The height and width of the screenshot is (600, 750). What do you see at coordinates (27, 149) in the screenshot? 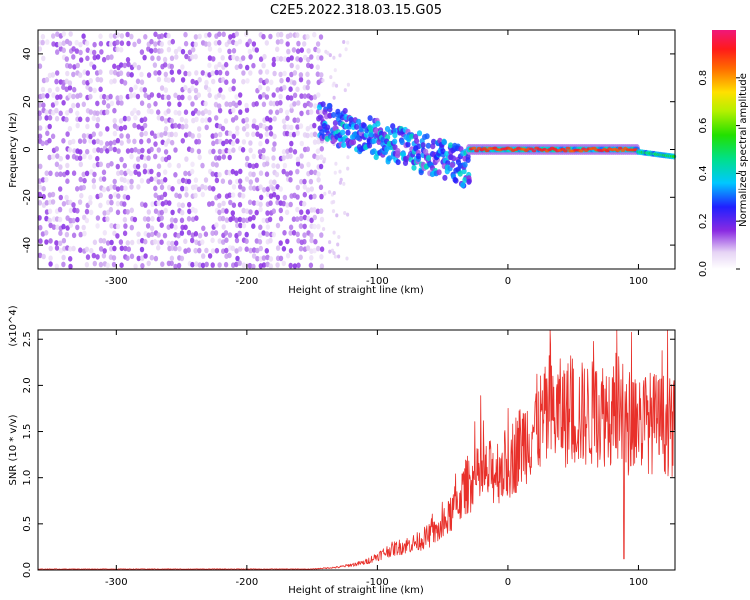
I see `y-tick-label: 0` at bounding box center [27, 149].